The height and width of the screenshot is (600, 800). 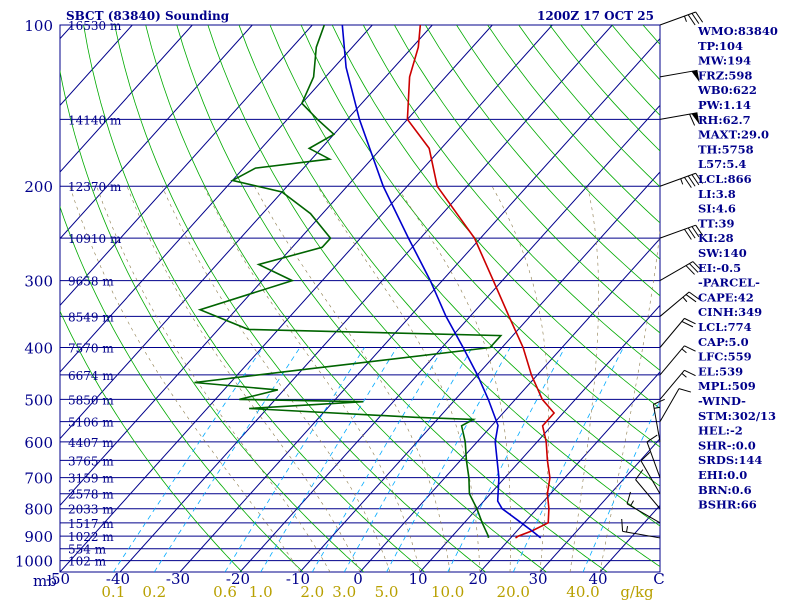 I want to click on index-line: PW:1.14, so click(x=724, y=105).